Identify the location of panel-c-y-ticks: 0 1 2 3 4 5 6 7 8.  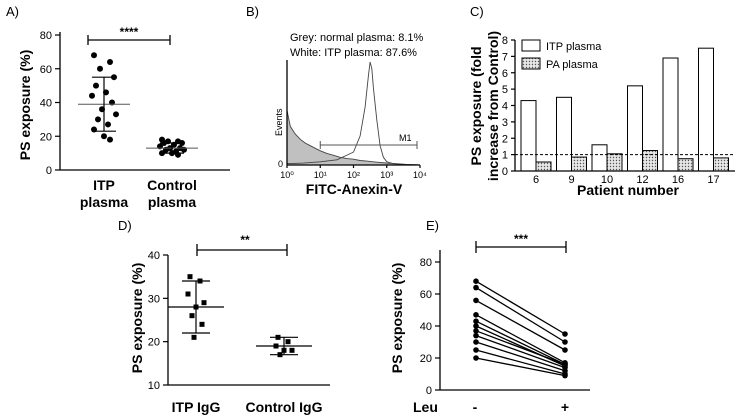
(508, 106).